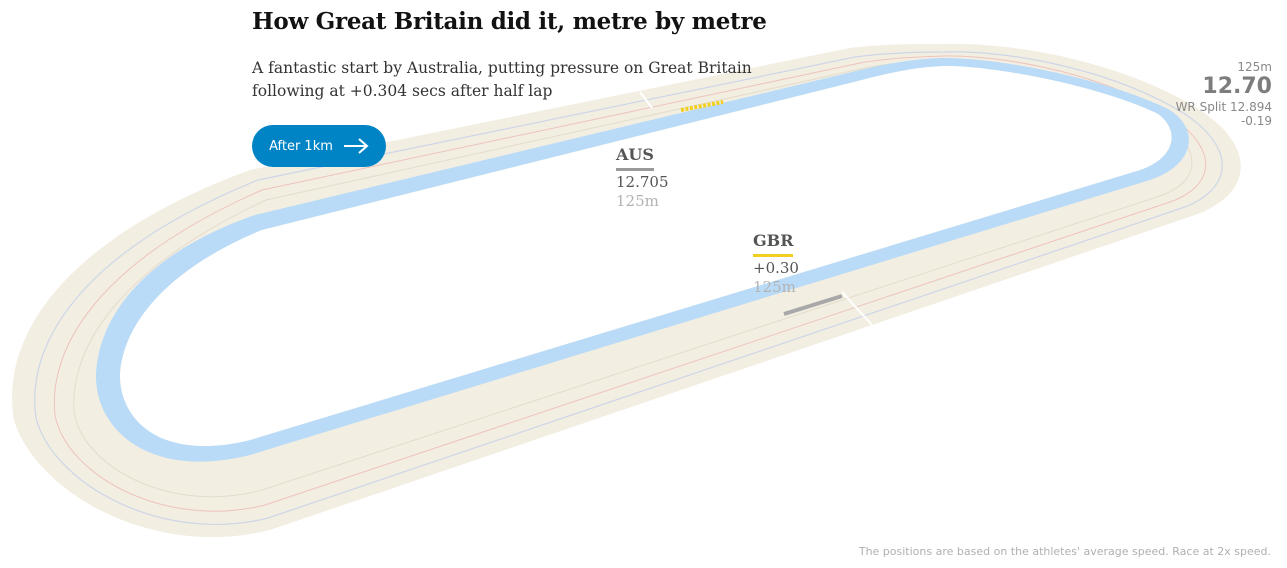 The width and height of the screenshot is (1287, 568). Describe the element at coordinates (702, 106) in the screenshot. I see `gbr-rider-marker` at that location.